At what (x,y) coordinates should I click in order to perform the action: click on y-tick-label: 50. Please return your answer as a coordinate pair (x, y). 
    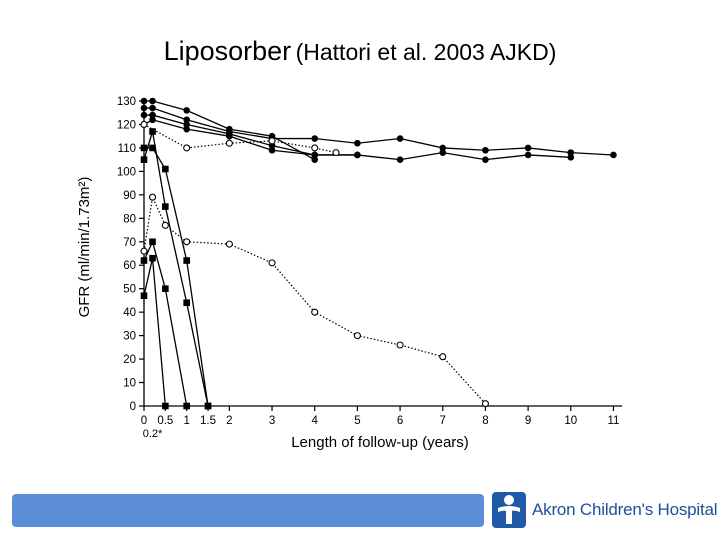
    Looking at the image, I should click on (129, 290).